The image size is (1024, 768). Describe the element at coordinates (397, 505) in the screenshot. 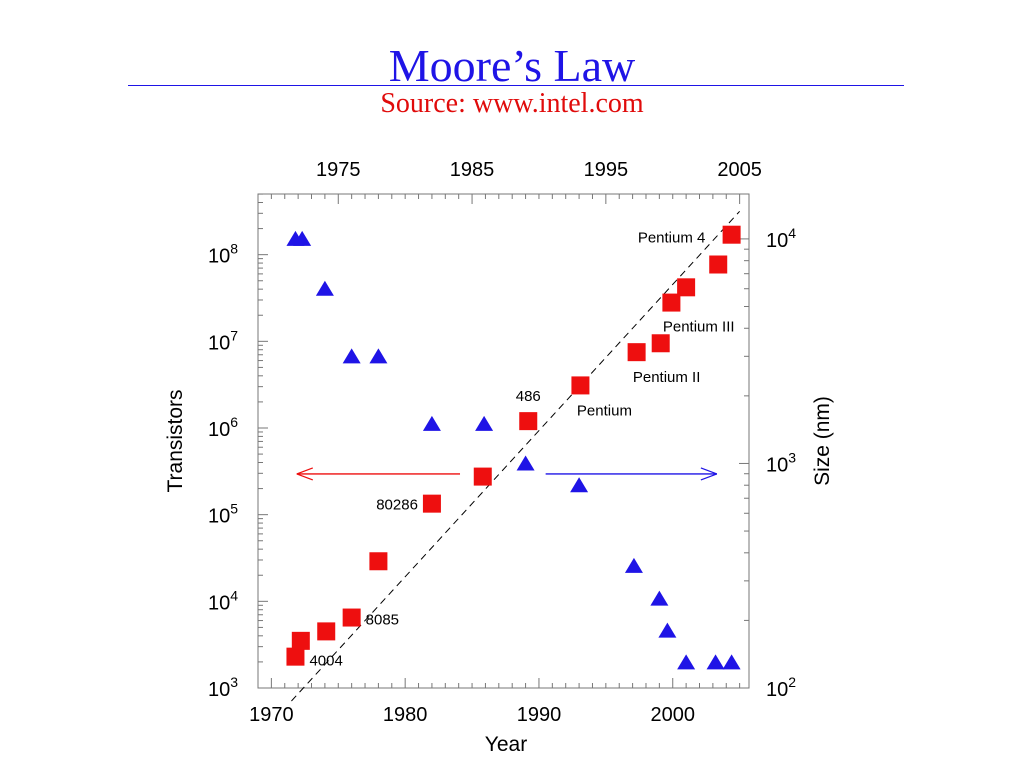

I see `processor-label: 80286` at that location.